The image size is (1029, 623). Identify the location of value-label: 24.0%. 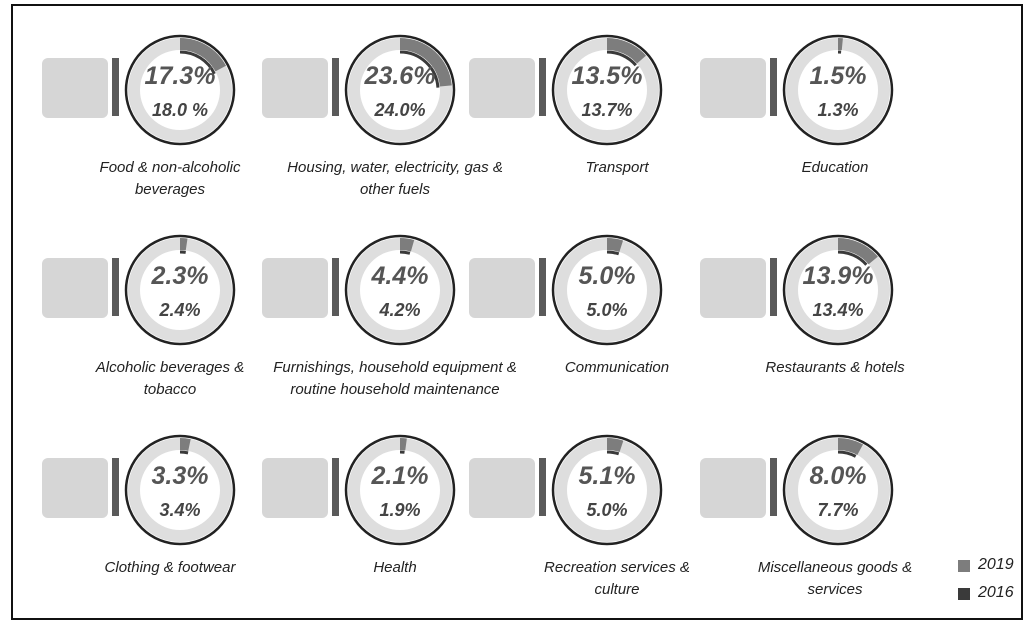
(399, 110).